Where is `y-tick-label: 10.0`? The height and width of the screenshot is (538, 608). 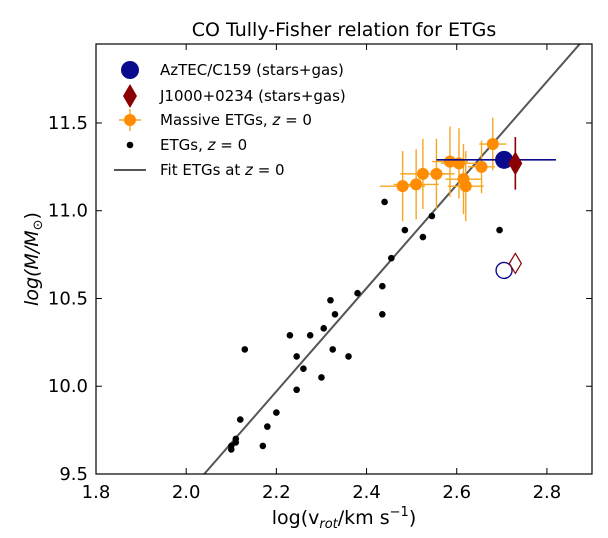
y-tick-label: 10.0 is located at coordinates (68, 386).